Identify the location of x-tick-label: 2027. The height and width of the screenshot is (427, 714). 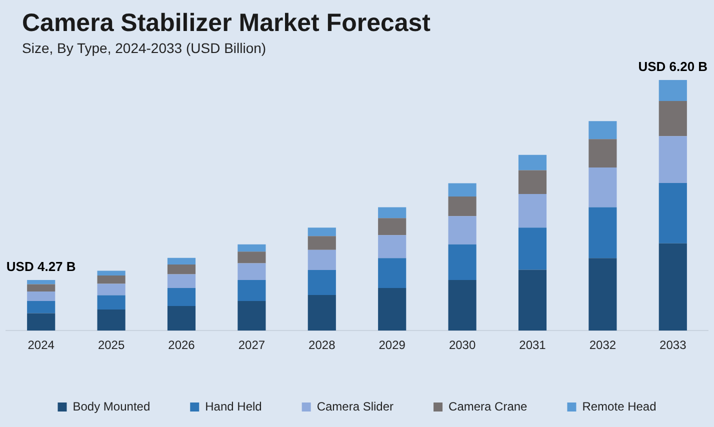
(252, 345).